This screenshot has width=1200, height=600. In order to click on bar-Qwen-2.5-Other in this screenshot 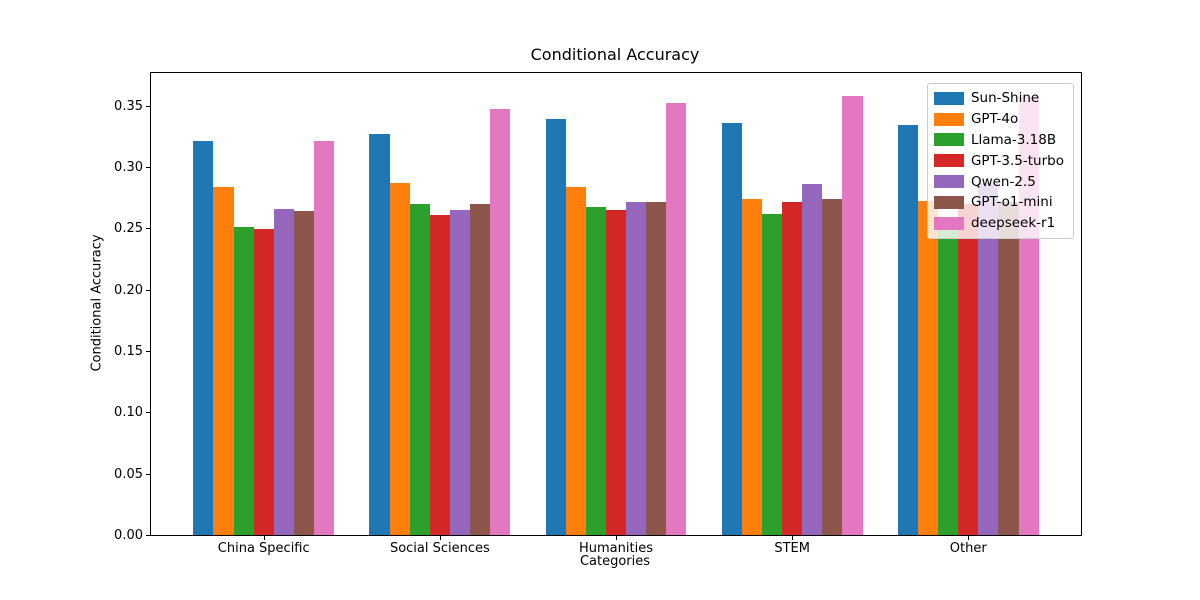, I will do `click(988, 358)`.